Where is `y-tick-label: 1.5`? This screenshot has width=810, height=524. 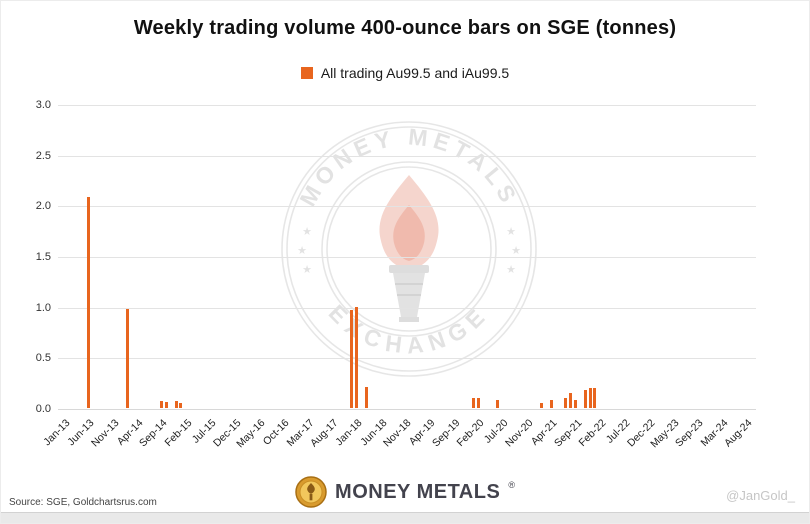 y-tick-label: 1.5 is located at coordinates (43, 257).